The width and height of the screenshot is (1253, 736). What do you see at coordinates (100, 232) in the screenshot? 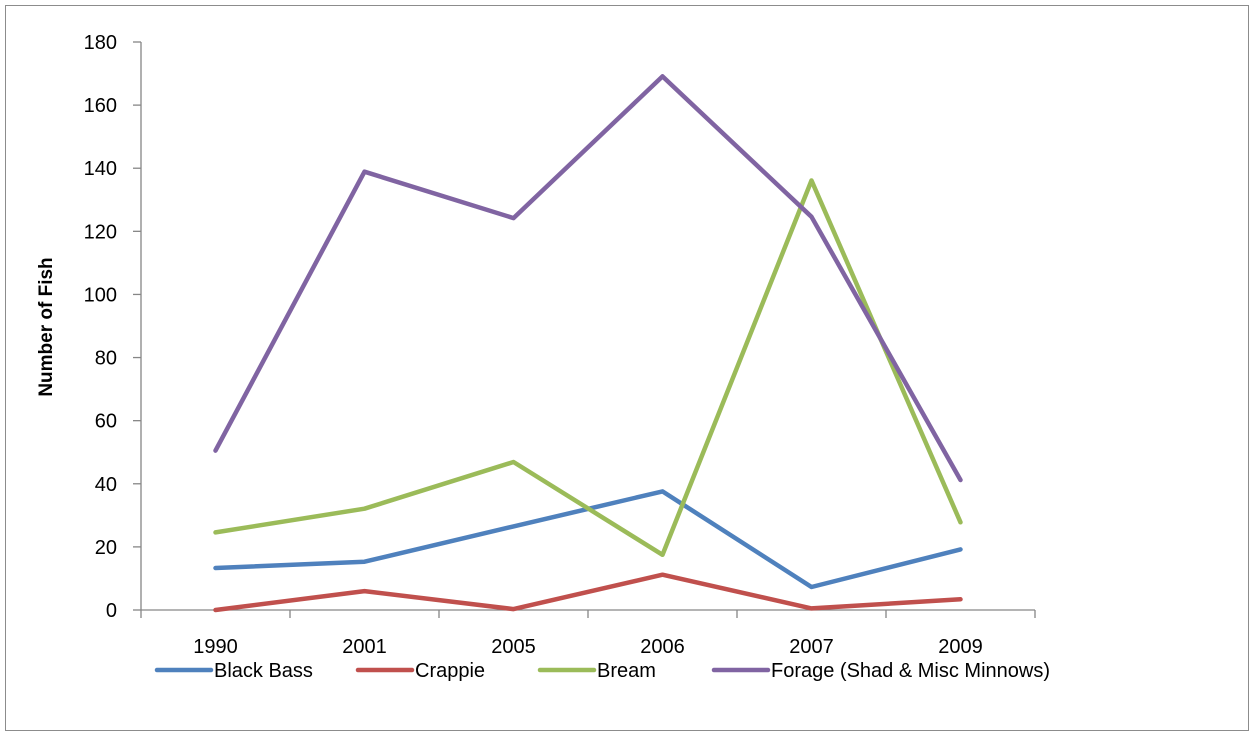
I see `y-tick-label: 120` at bounding box center [100, 232].